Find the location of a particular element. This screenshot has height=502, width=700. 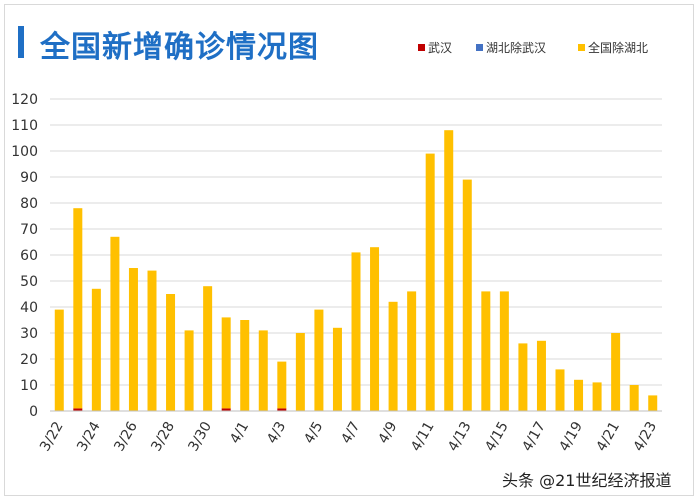

x-tick-label: 4/23 is located at coordinates (646, 436).